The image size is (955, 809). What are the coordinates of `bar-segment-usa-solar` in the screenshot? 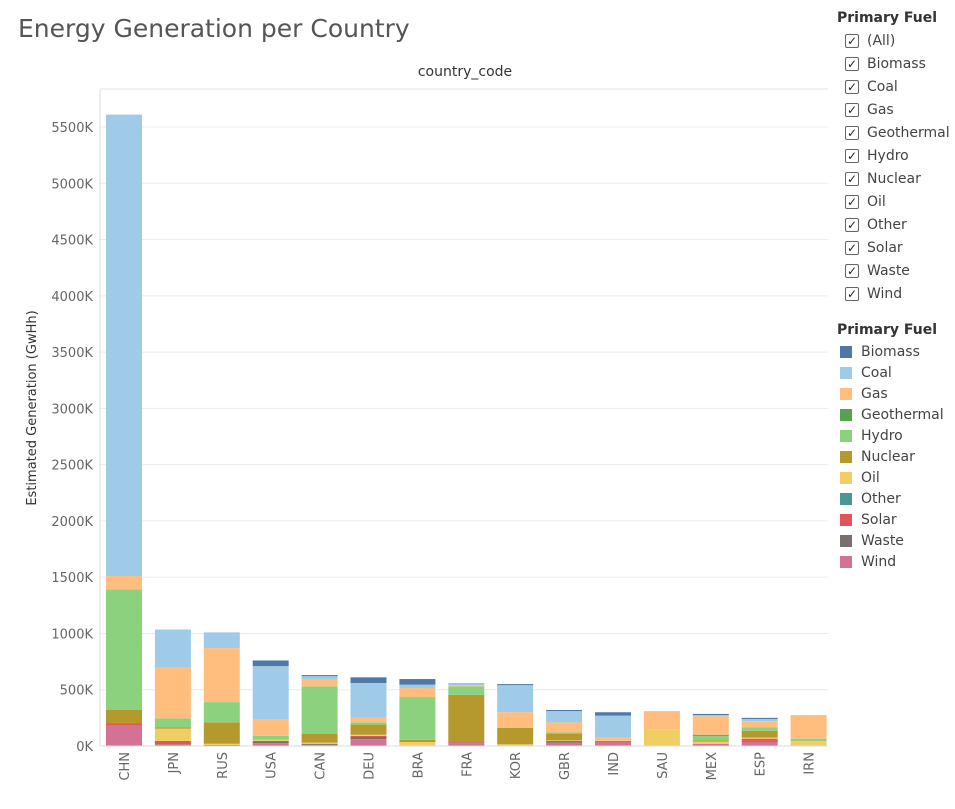 It's located at (270, 741).